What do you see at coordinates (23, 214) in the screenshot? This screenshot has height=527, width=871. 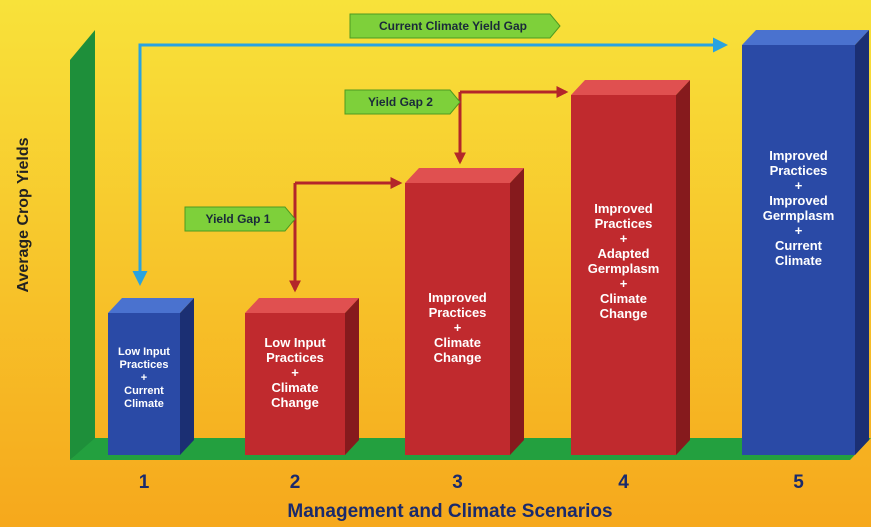 I see `y-axis-title: Average Crop Yields` at bounding box center [23, 214].